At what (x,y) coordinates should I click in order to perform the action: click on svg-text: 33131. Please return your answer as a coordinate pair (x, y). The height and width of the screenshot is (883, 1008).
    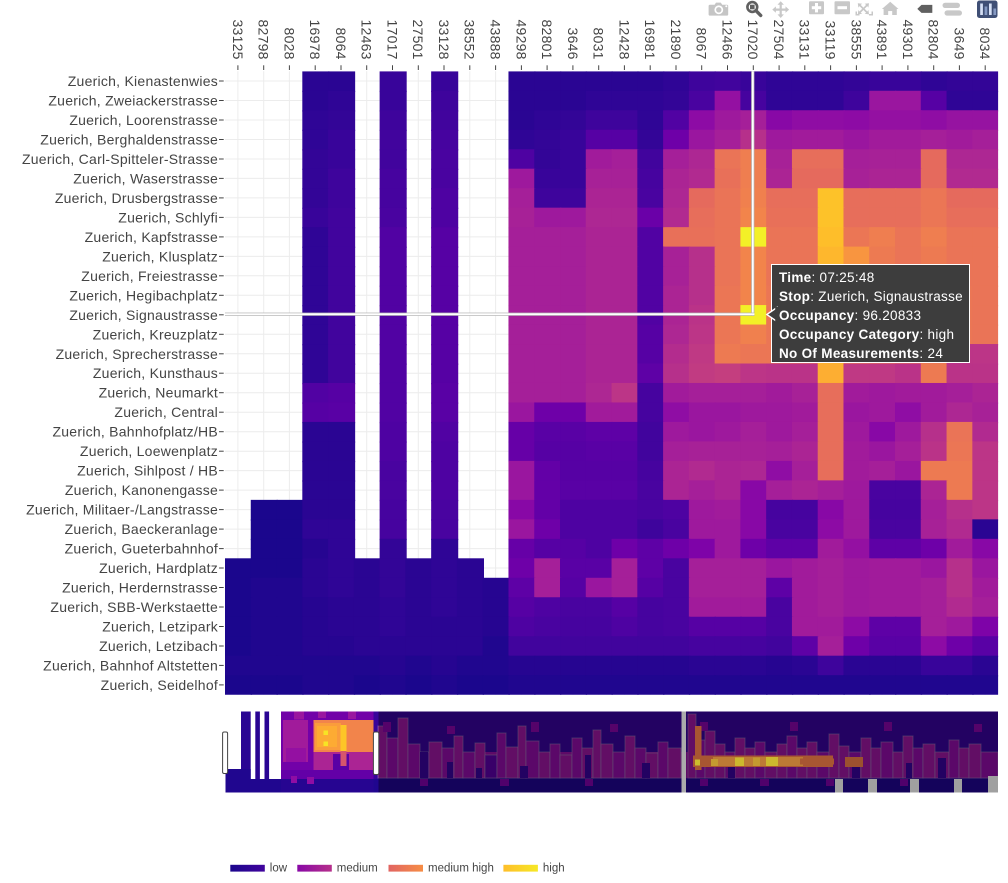
    Looking at the image, I should click on (805, 40).